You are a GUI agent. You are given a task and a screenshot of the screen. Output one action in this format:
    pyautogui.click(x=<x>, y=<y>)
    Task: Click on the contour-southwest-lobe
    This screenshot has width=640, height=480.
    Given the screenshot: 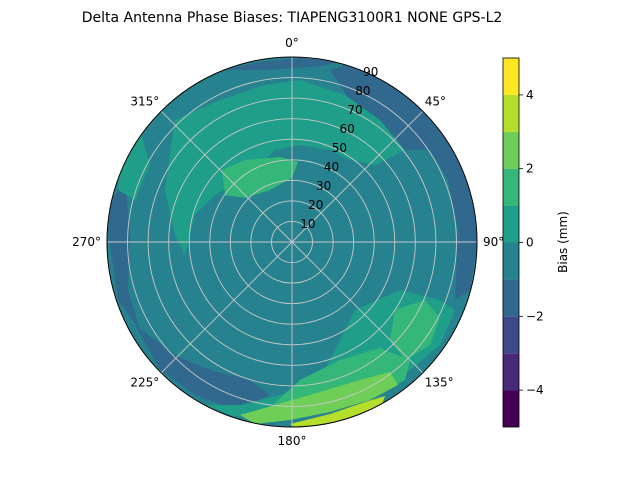 What is the action you would take?
    pyautogui.click(x=202, y=367)
    